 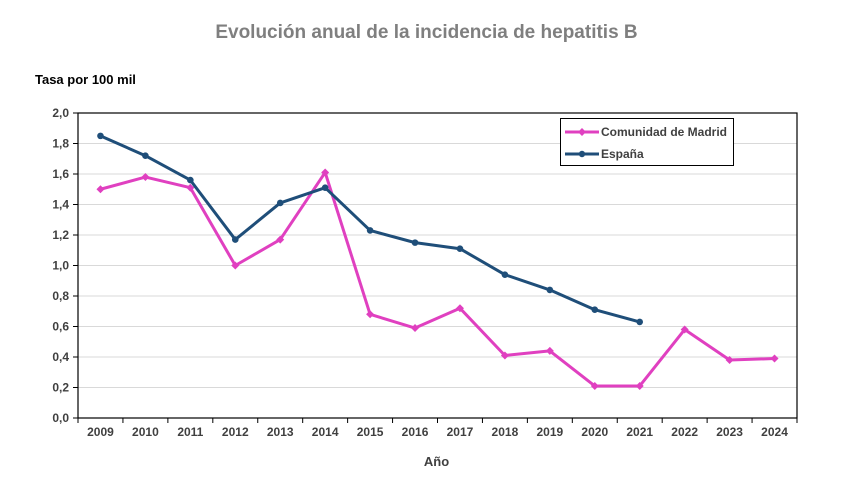 I want to click on legend-item-madrid: Comunidad de Madrid, so click(x=646, y=132).